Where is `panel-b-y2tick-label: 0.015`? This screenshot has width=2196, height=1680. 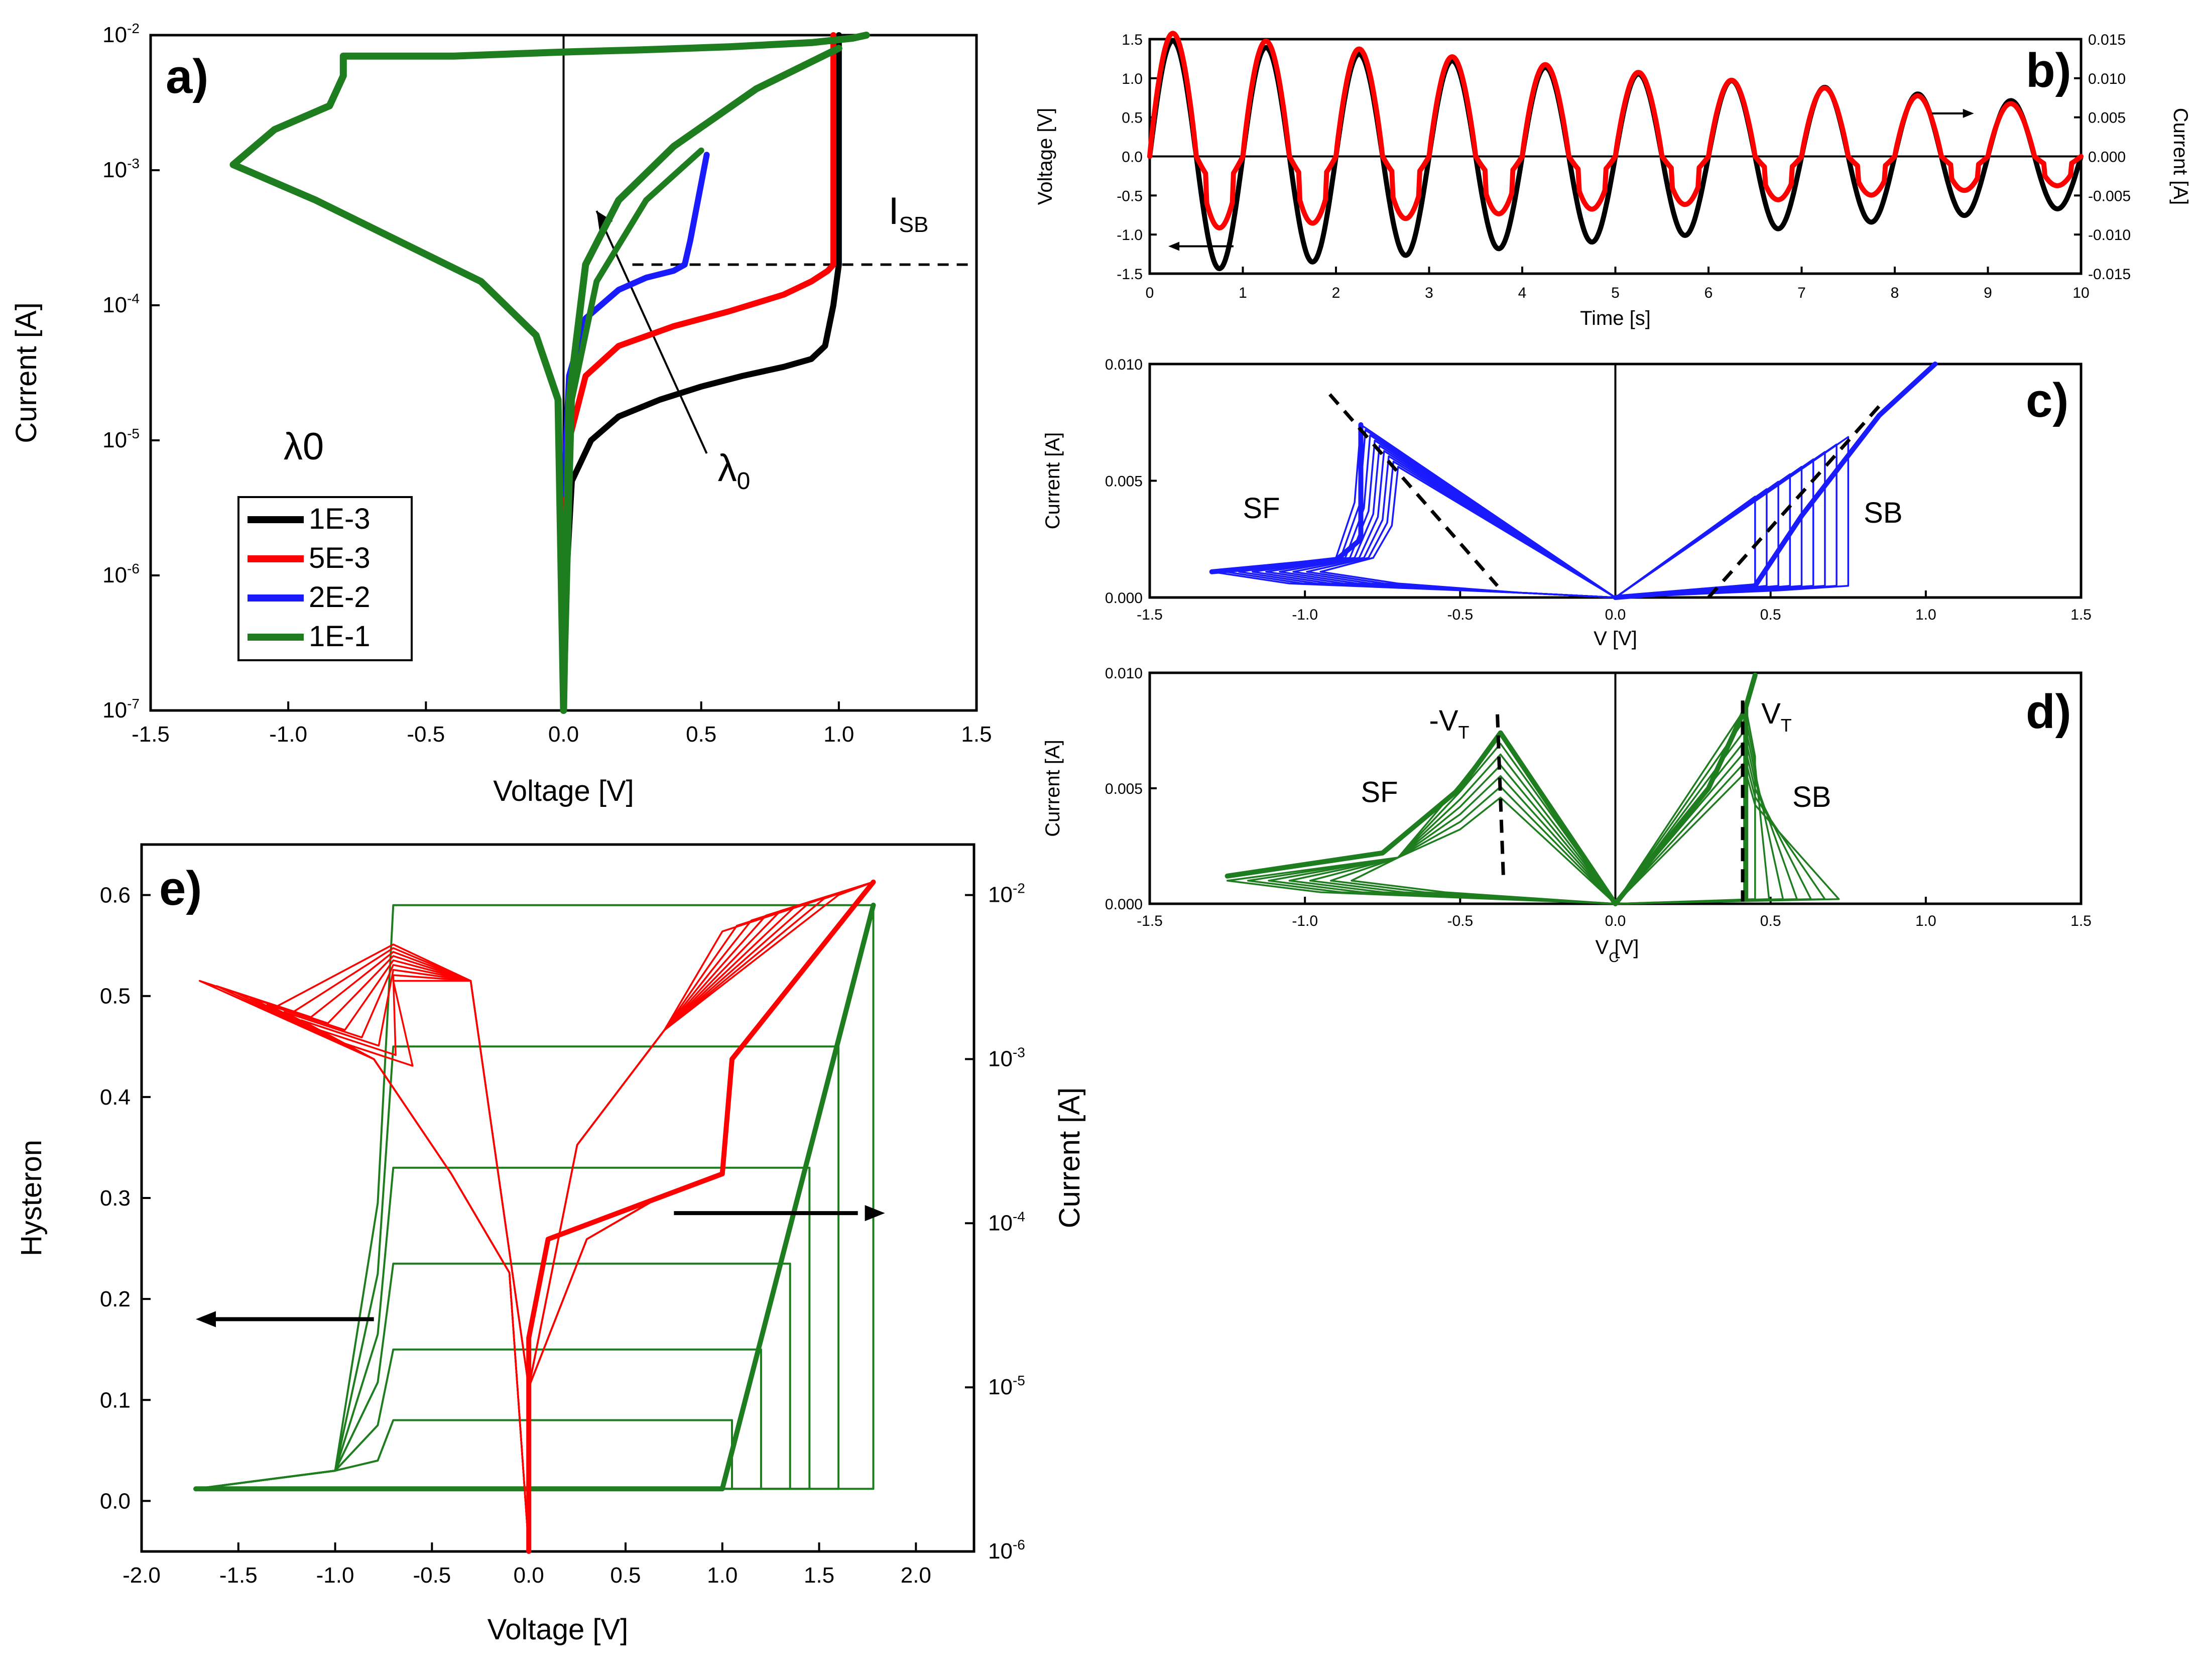 panel-b-y2tick-label: 0.015 is located at coordinates (2107, 40).